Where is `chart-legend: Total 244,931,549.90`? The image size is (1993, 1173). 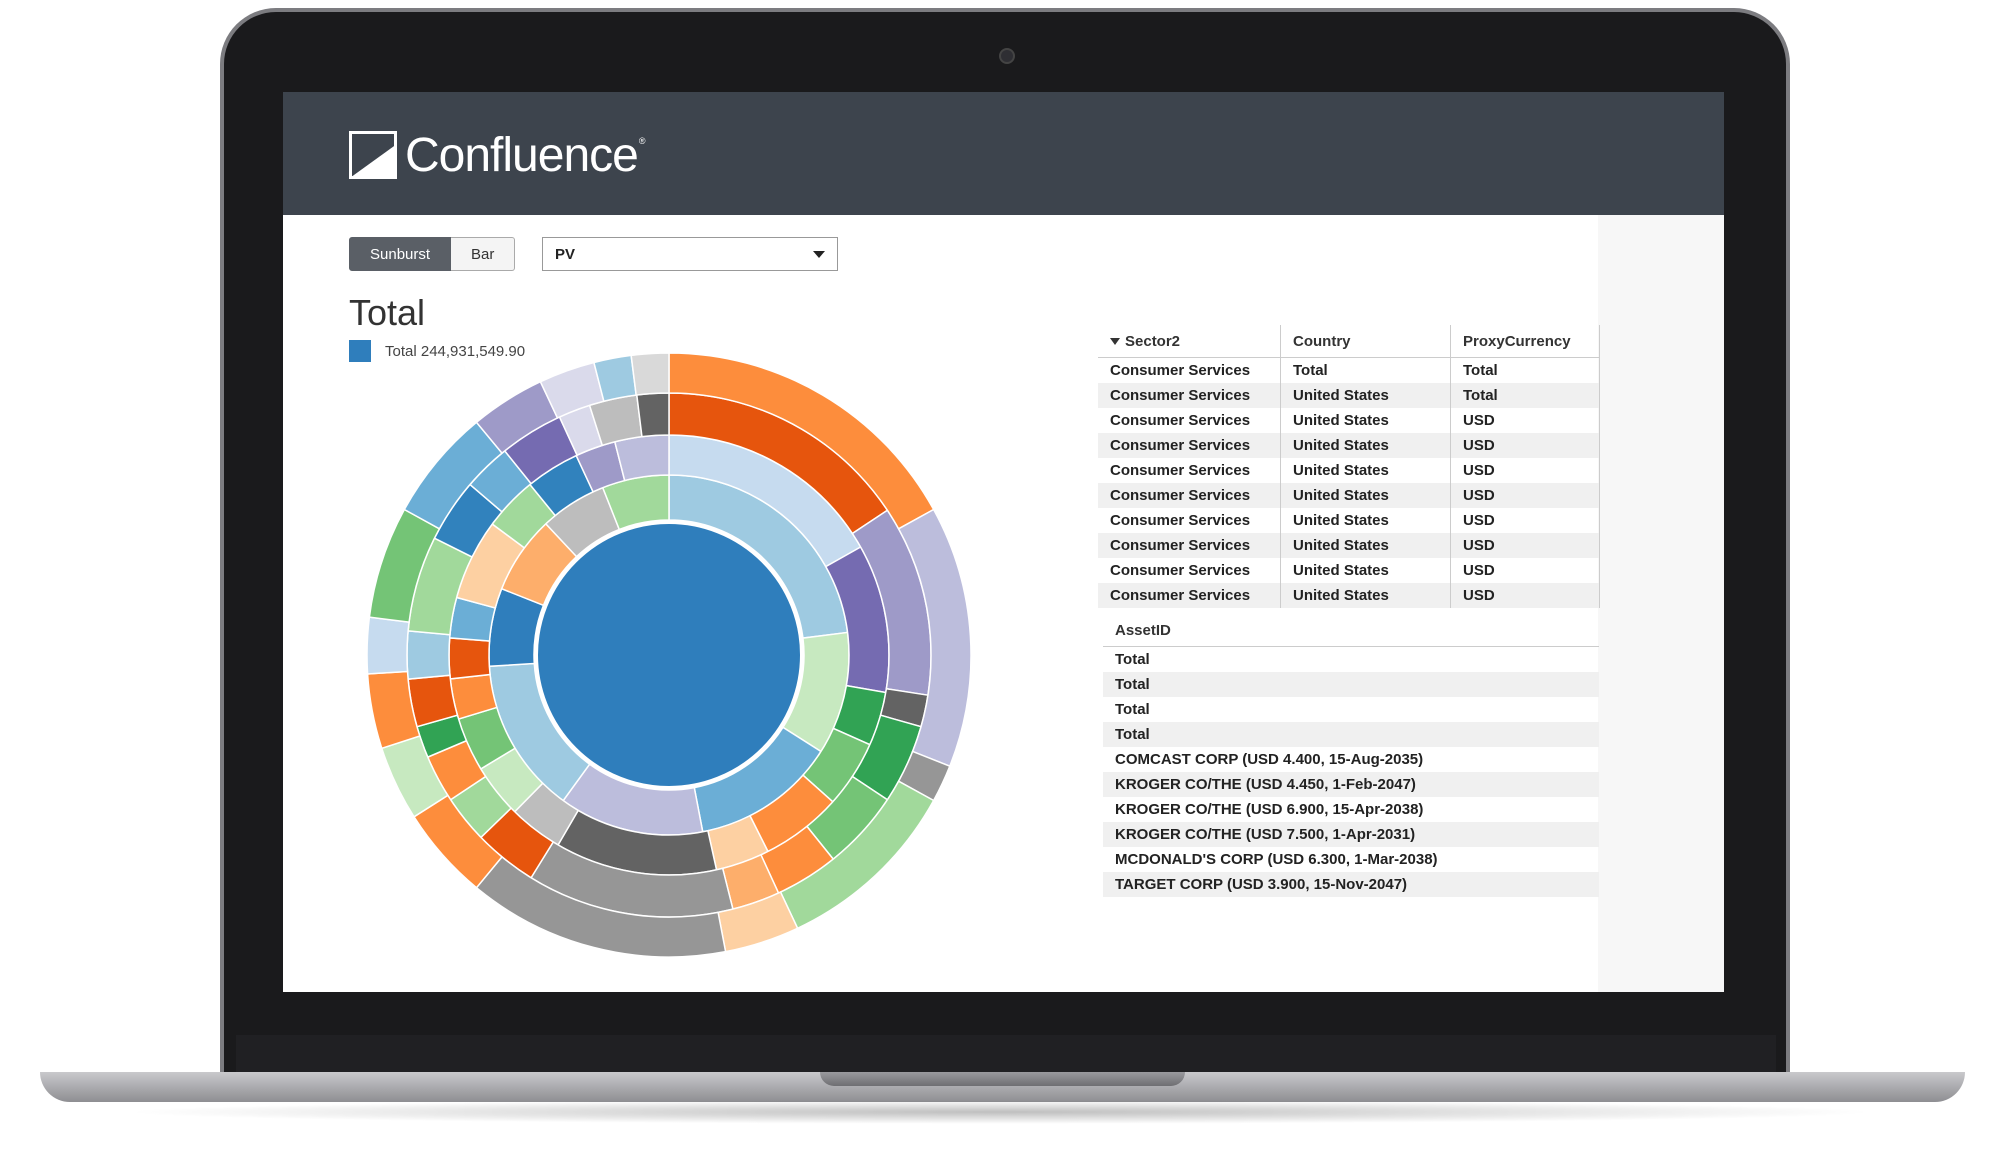
chart-legend: Total 244,931,549.90 is located at coordinates (437, 351).